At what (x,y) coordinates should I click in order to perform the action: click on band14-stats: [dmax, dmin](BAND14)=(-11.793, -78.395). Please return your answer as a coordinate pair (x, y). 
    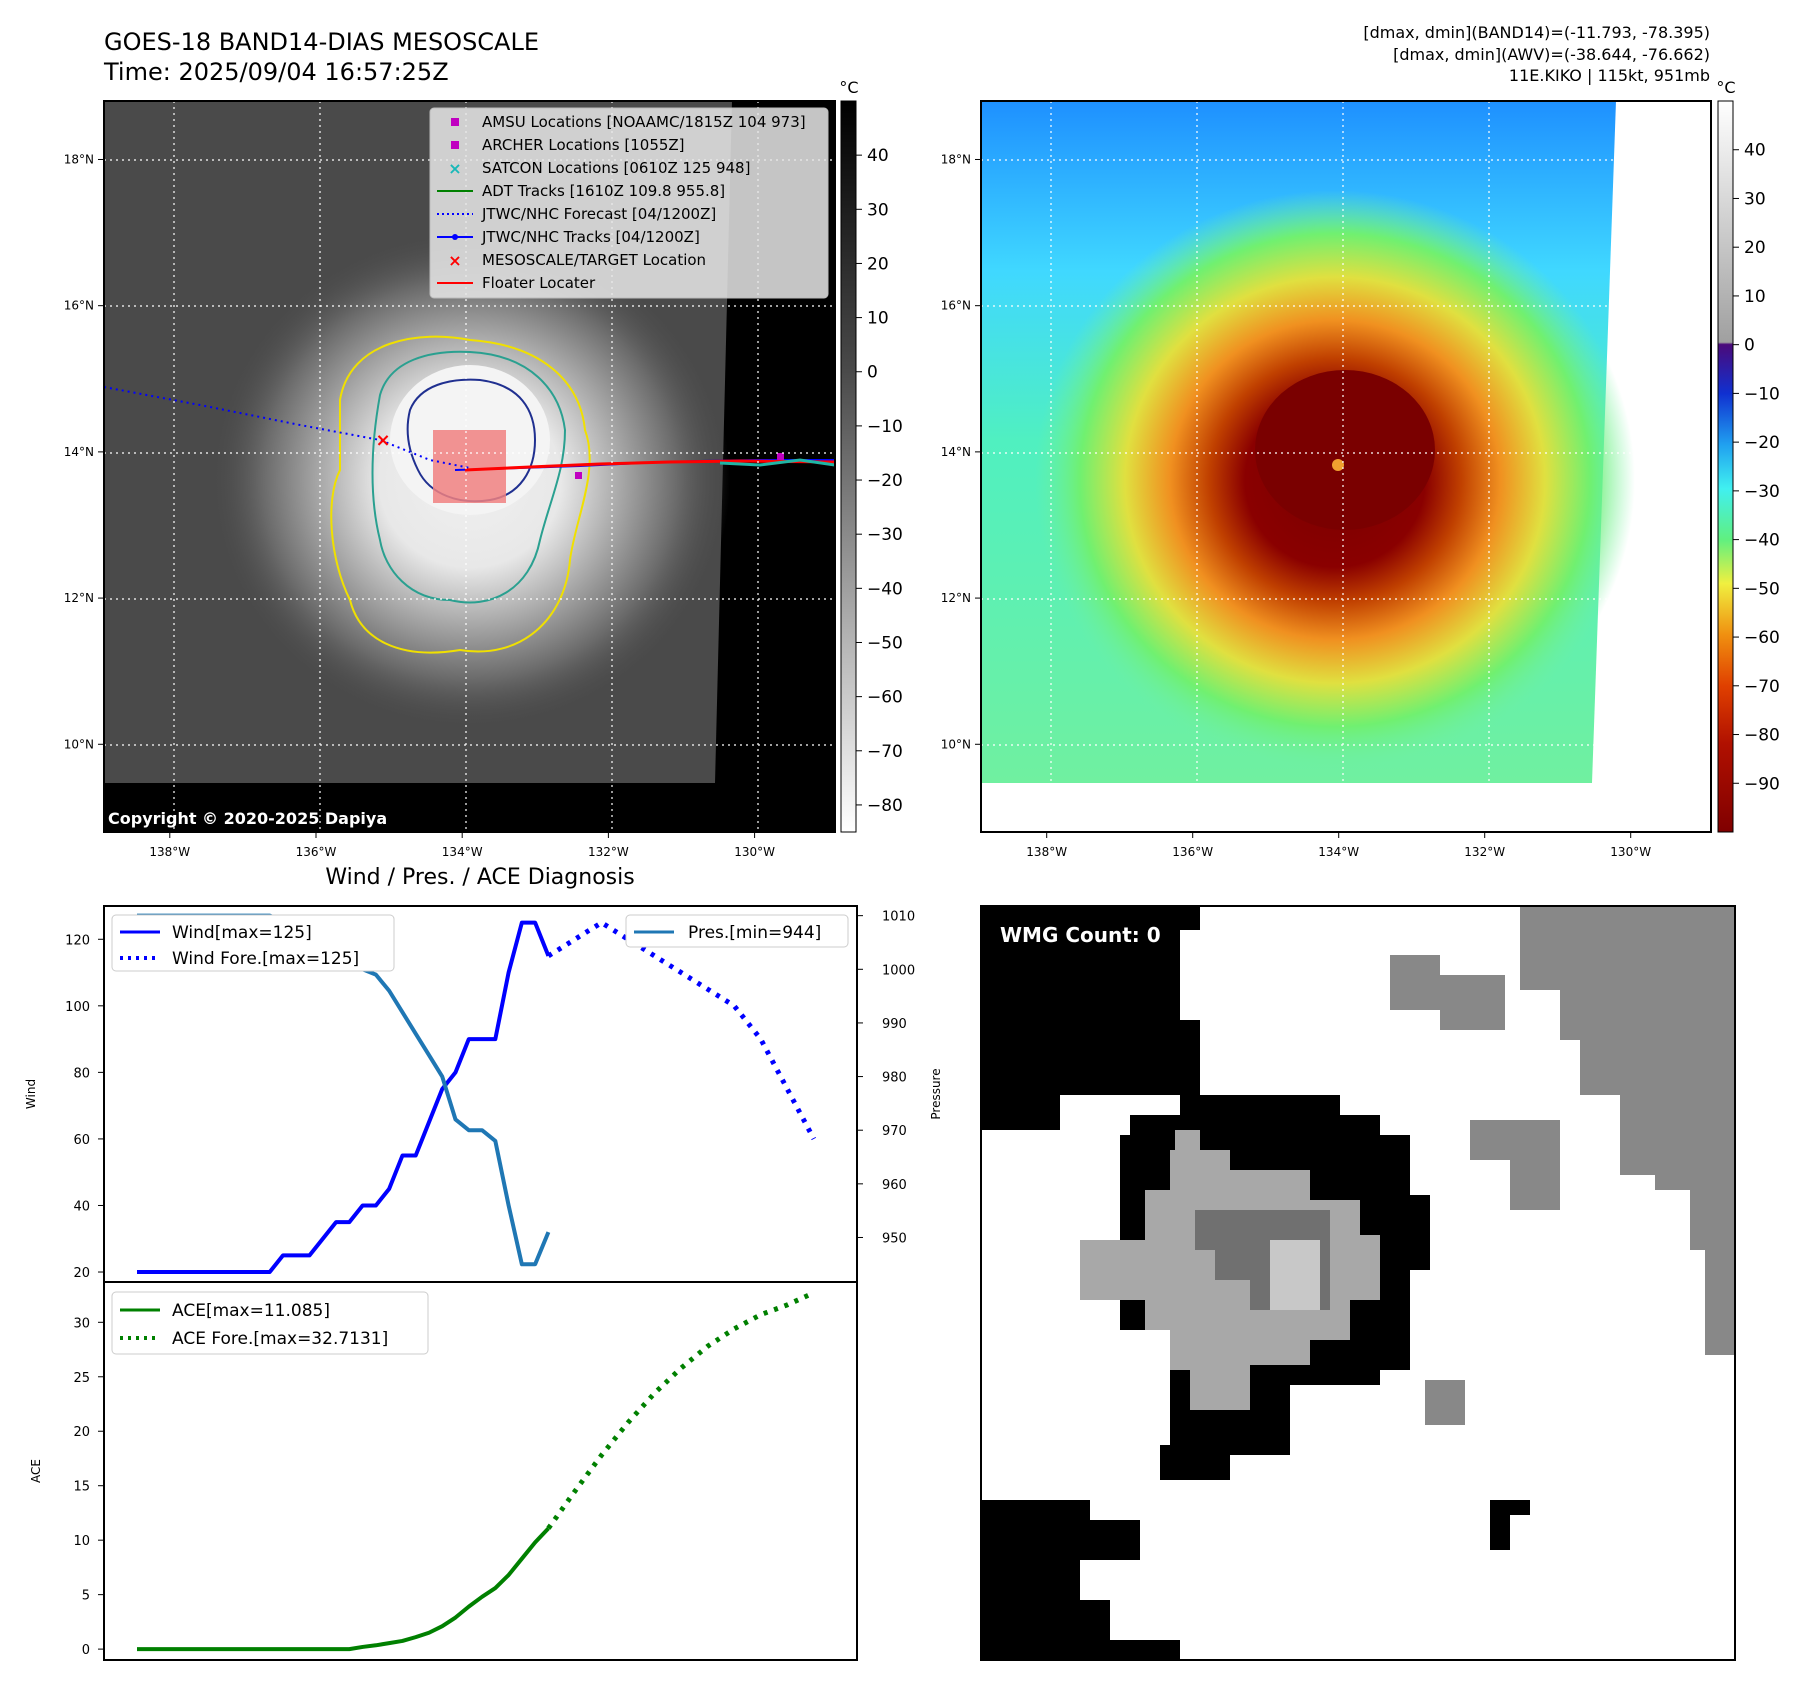
    Looking at the image, I should click on (1536, 32).